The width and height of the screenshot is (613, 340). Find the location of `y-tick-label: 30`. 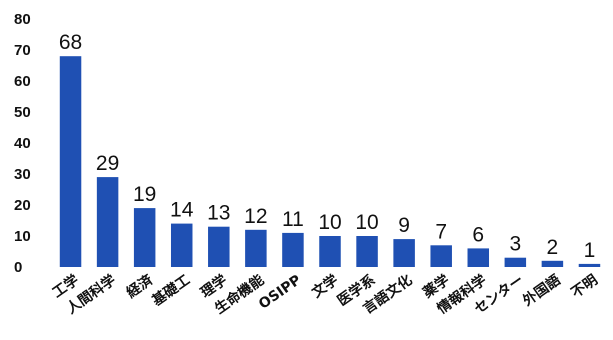

y-tick-label: 30 is located at coordinates (22, 174).